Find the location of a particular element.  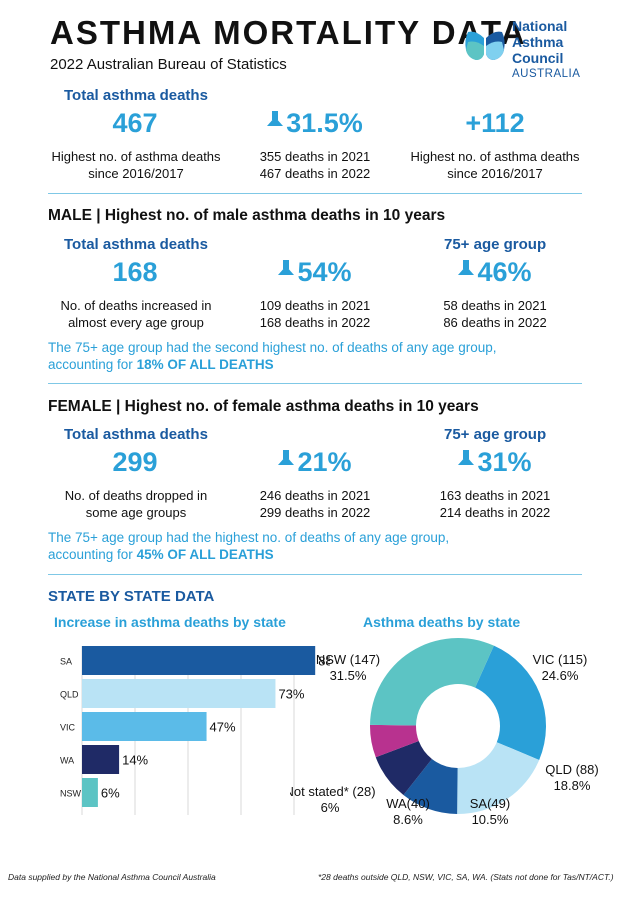

logo-line-2: Asthma is located at coordinates (538, 42).